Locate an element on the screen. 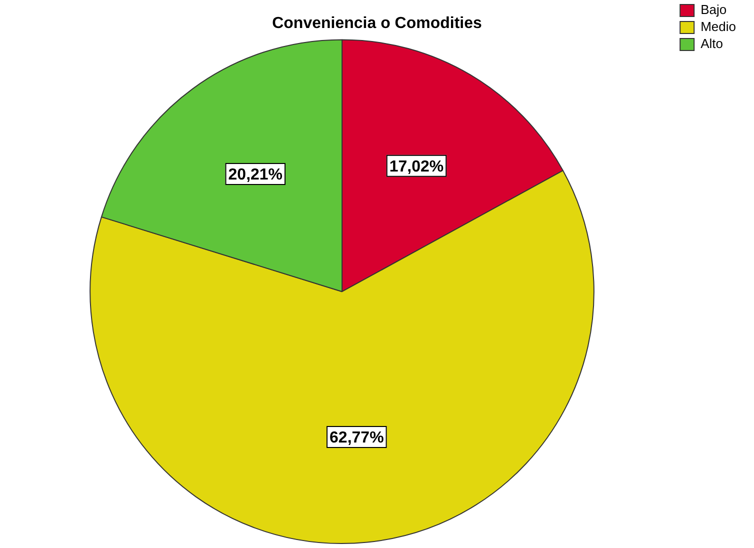  data-label: 20,21% is located at coordinates (255, 175).